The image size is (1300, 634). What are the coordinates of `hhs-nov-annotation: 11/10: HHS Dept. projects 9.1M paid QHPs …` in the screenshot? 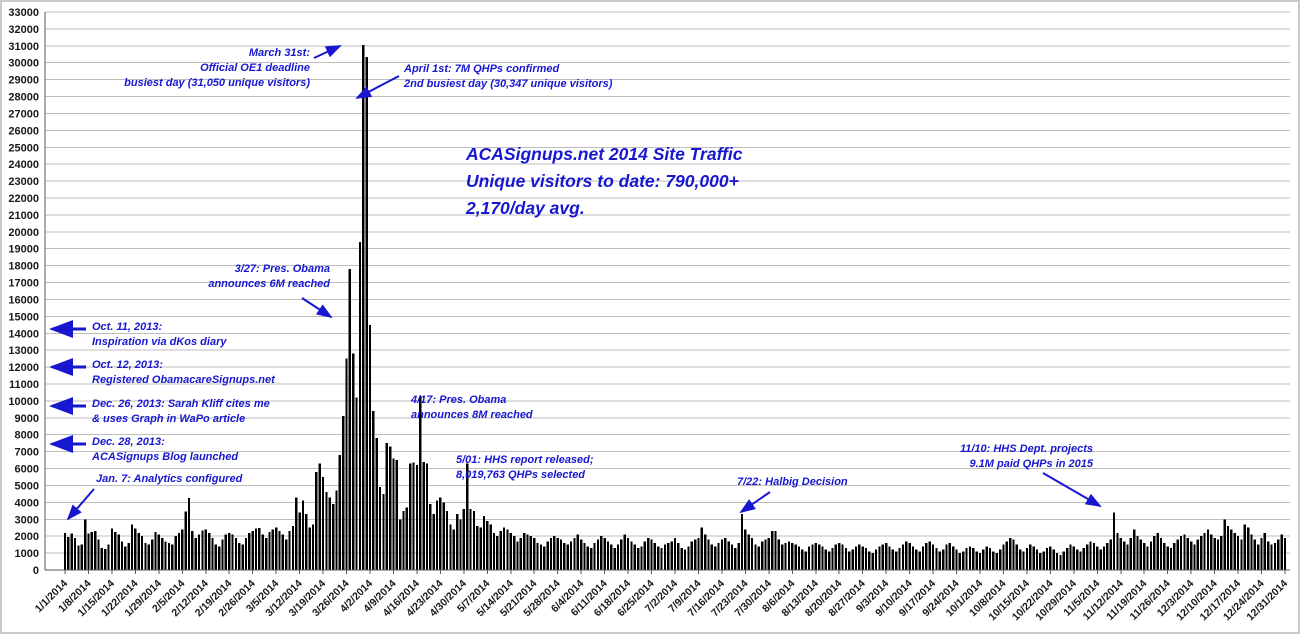 It's located at (1027, 456).